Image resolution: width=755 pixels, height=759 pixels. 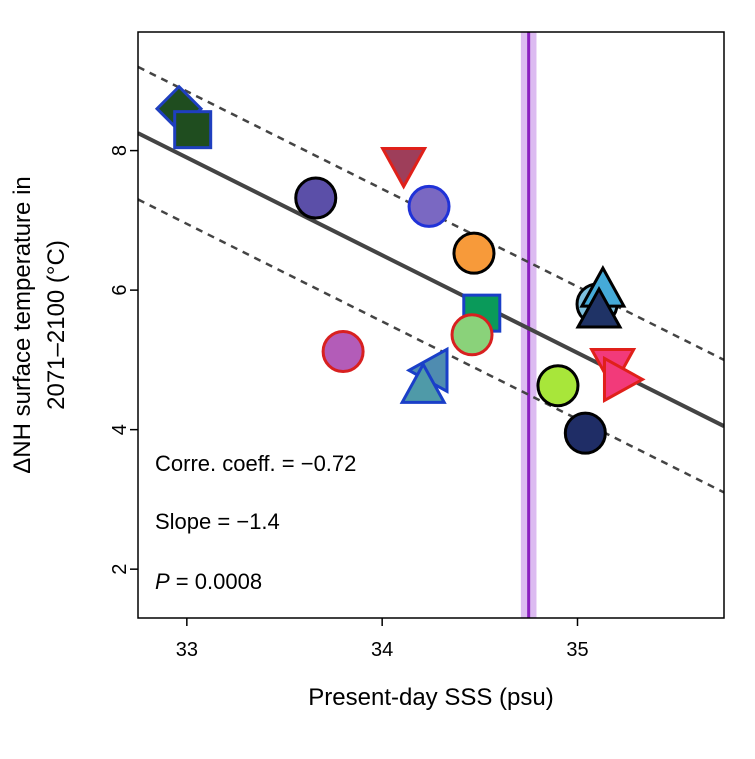 I want to click on y-axis-ticks: 2 4 6 8, so click(x=123, y=360).